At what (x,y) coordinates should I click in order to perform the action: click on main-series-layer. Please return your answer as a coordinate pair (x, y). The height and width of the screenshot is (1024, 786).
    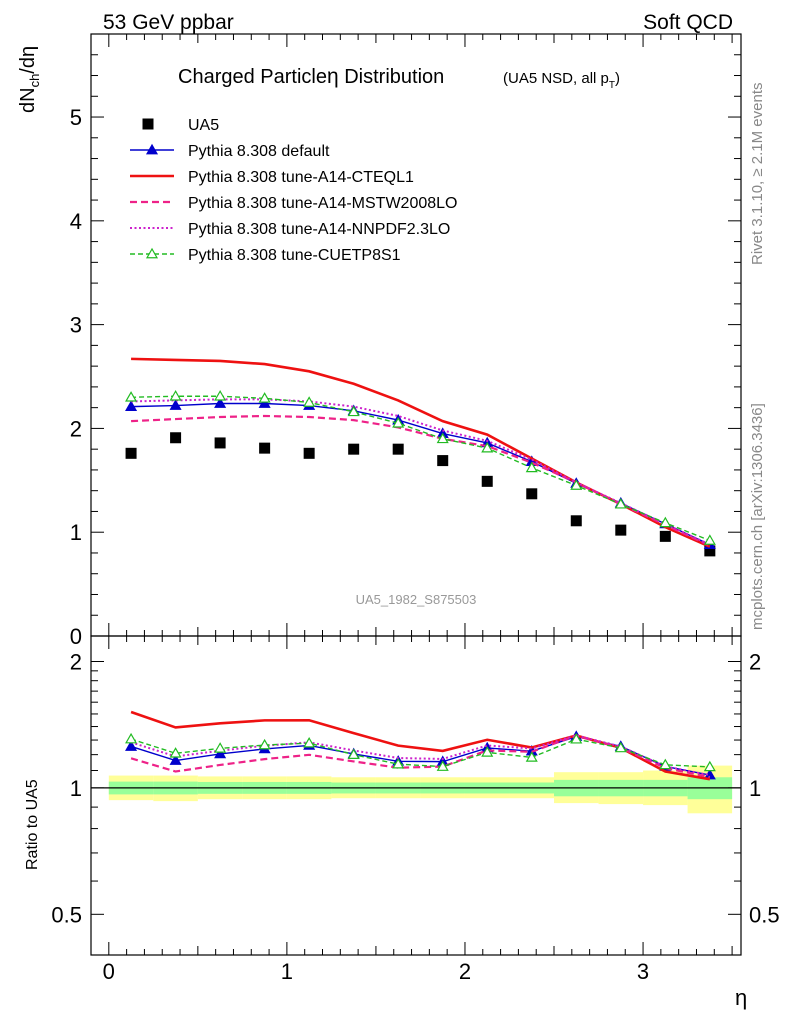
    Looking at the image, I should click on (420, 457).